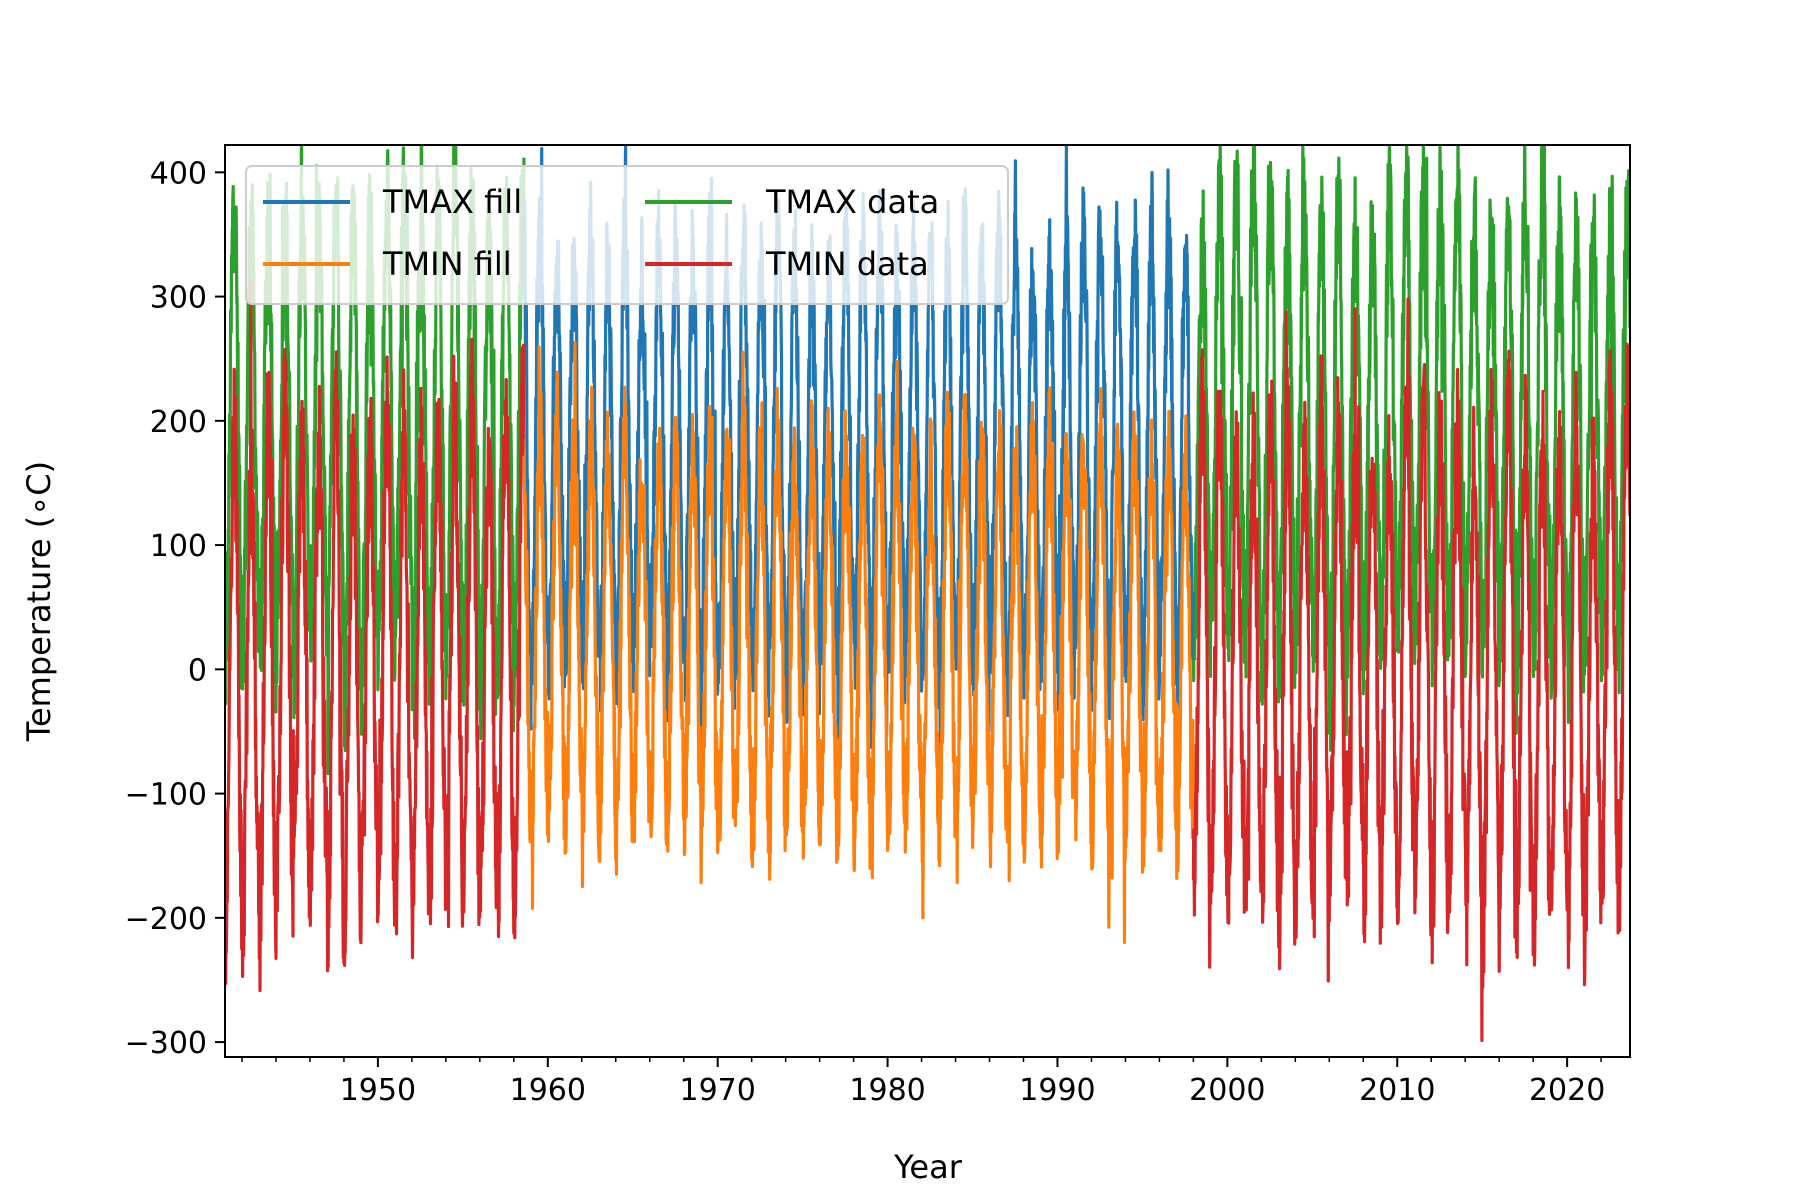 The image size is (1800, 1200). What do you see at coordinates (718, 1090) in the screenshot?
I see `x-tick-label: 1970` at bounding box center [718, 1090].